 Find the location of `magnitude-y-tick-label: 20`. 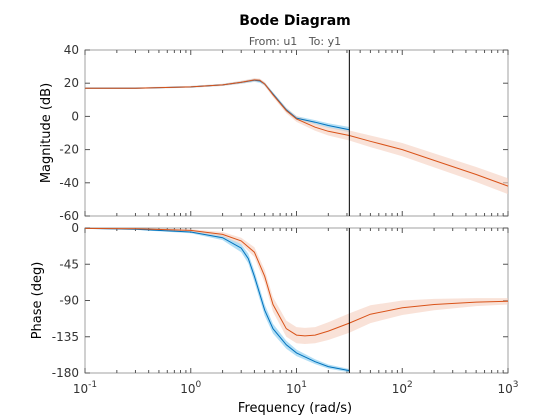

magnitude-y-tick-label: 20 is located at coordinates (71, 83).